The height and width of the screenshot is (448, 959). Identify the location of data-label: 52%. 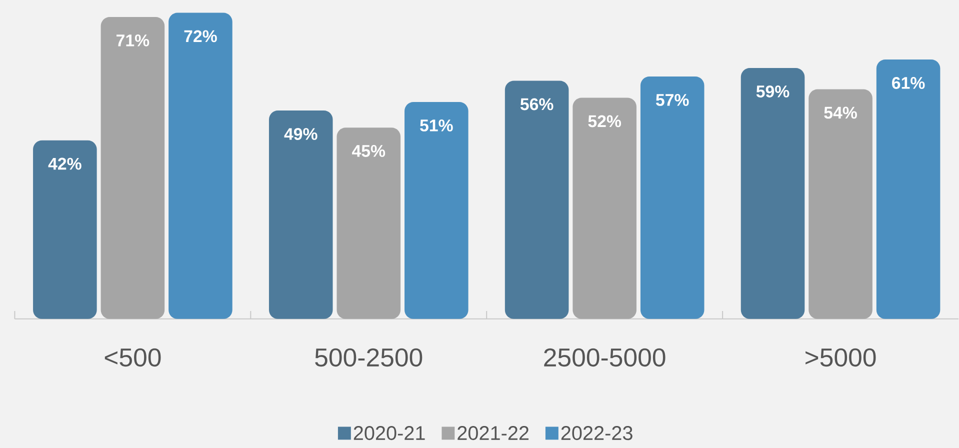
(605, 121).